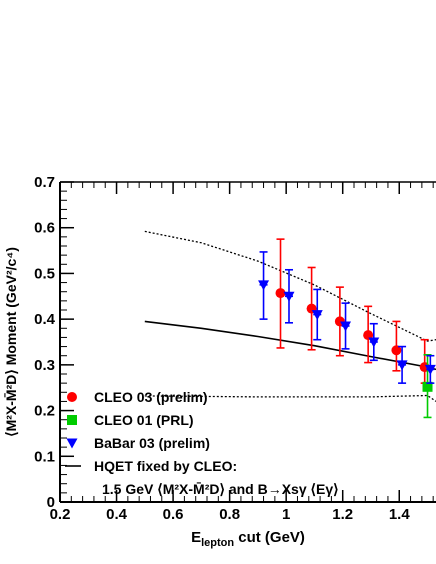 The width and height of the screenshot is (436, 564). Describe the element at coordinates (72, 420) in the screenshot. I see `legend-swatch-square` at that location.